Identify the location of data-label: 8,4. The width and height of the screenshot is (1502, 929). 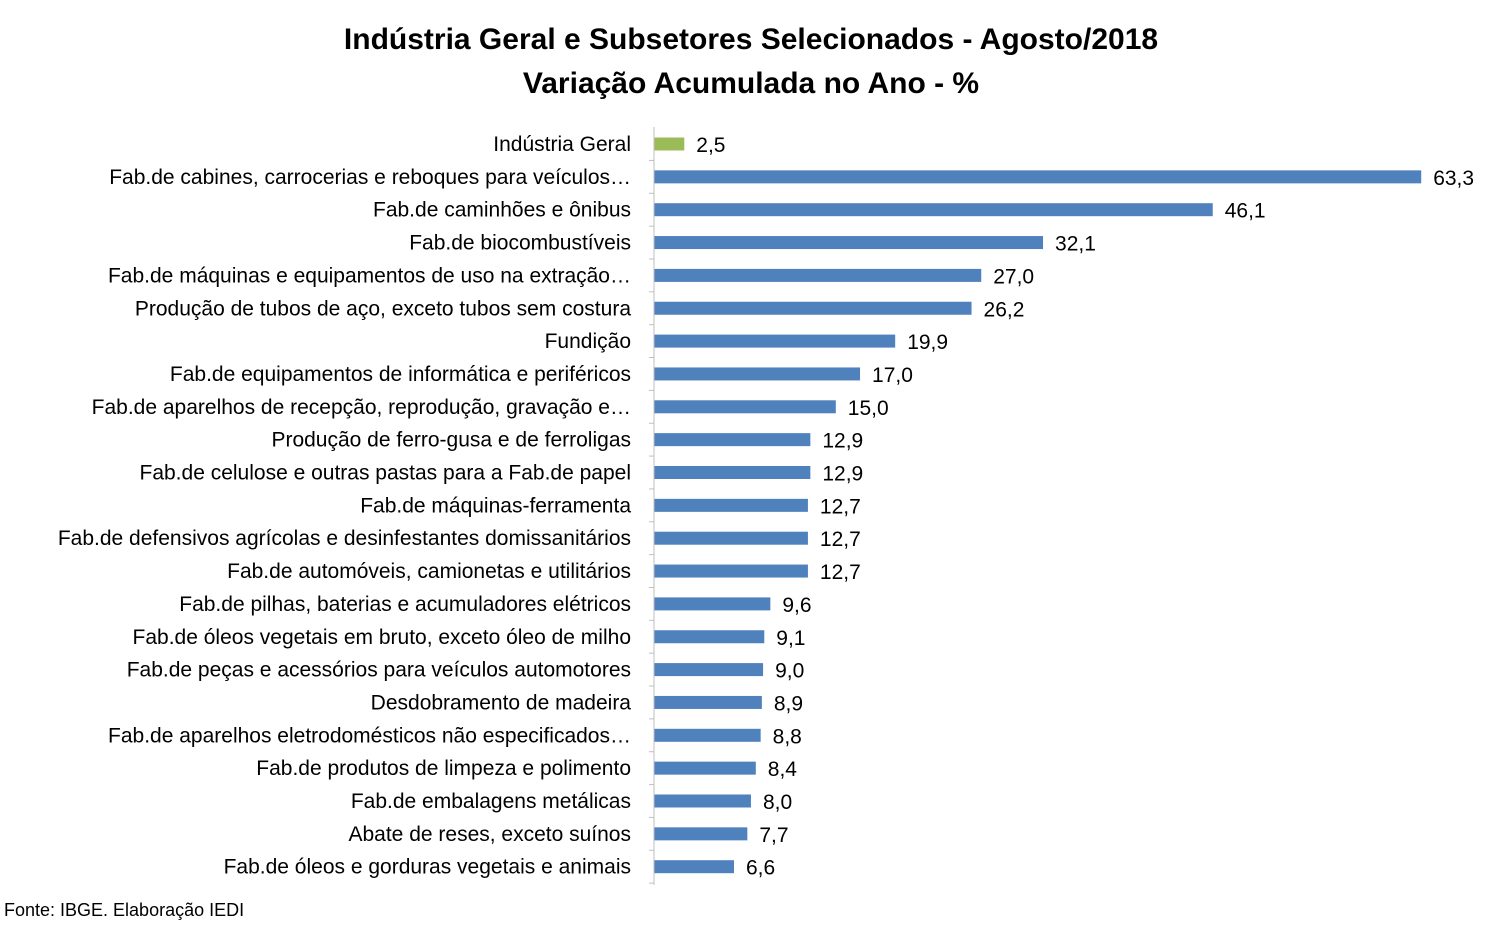
(783, 769).